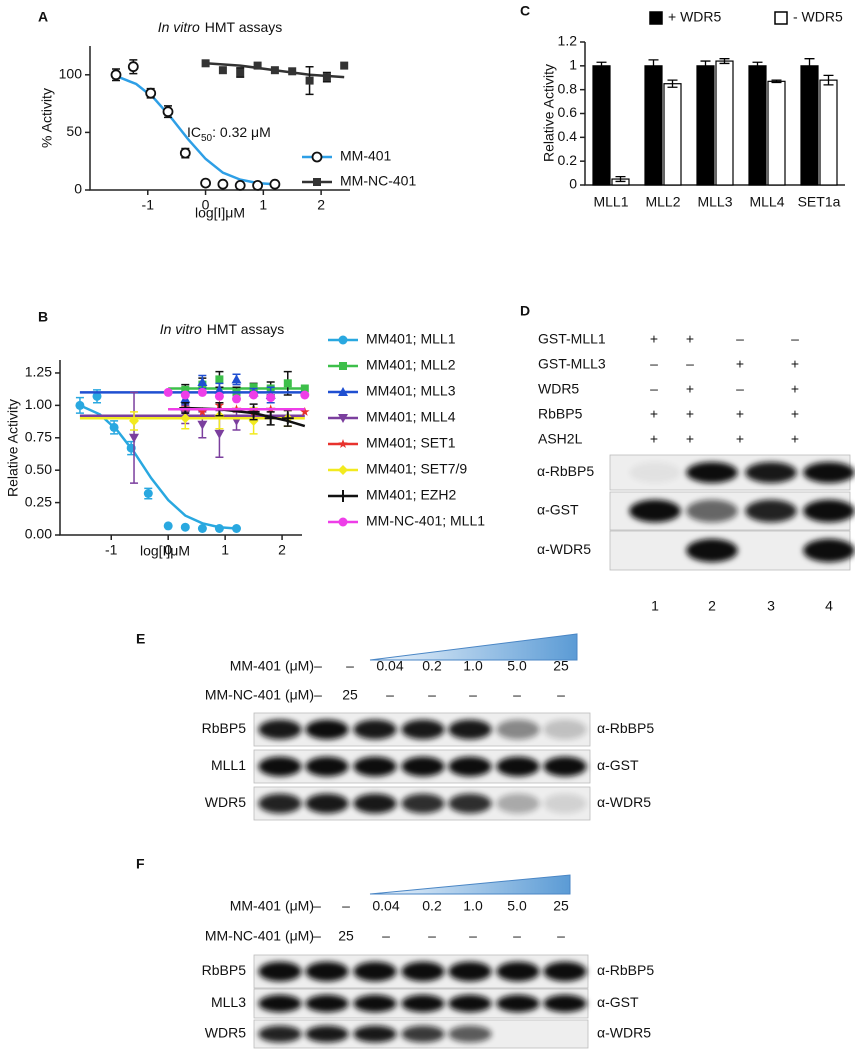  I want to click on x-tick-label: MLL4, so click(766, 202).